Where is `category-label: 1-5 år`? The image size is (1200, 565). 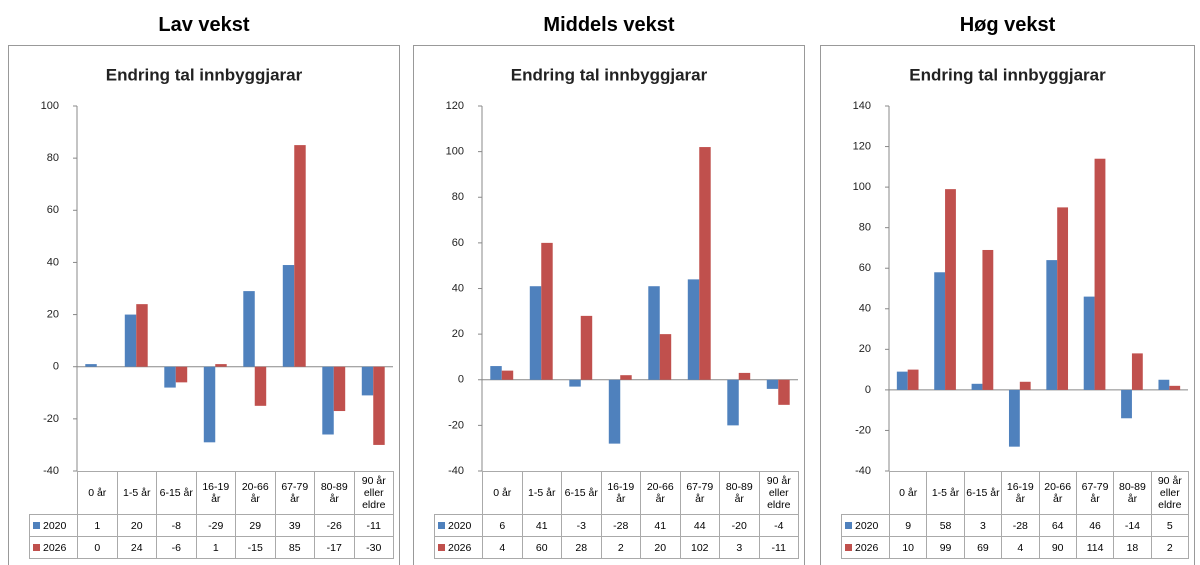
category-label: 1-5 år is located at coordinates (945, 493).